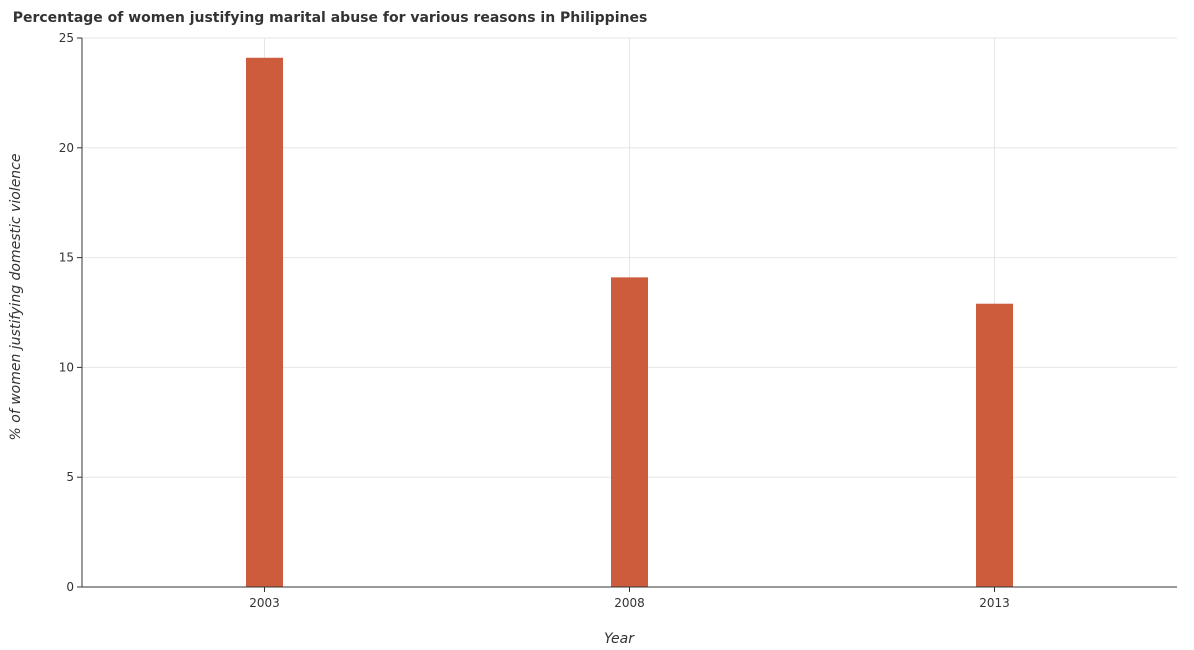  Describe the element at coordinates (994, 603) in the screenshot. I see `x-tick-label: 2013` at that location.